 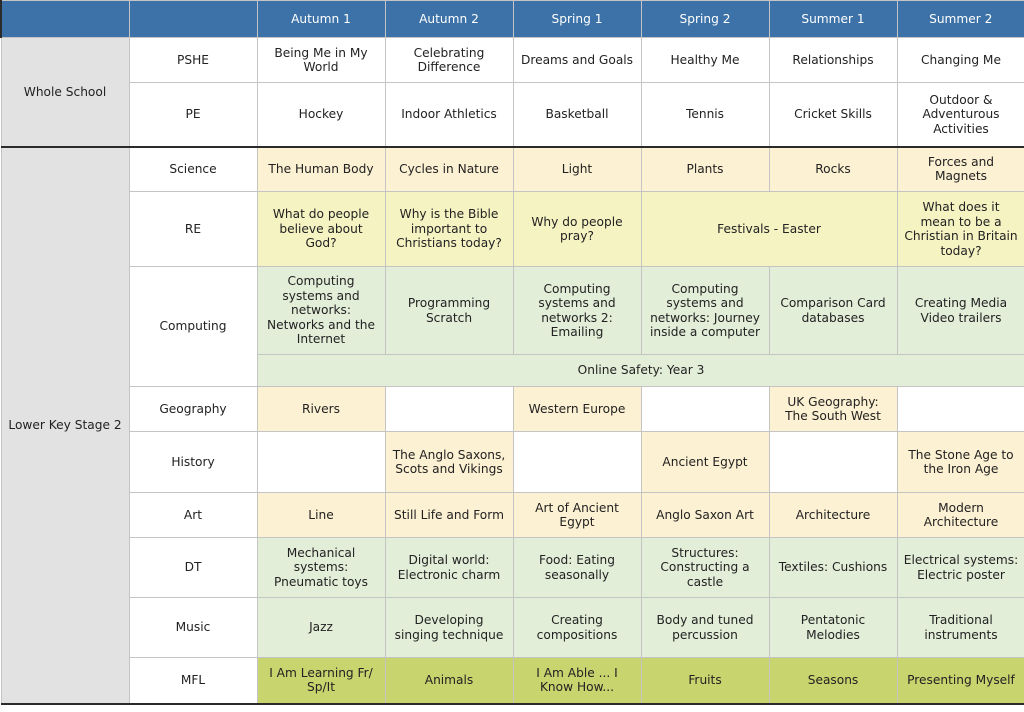 What do you see at coordinates (960, 462) in the screenshot?
I see `cell: The Stone Age to the Iron Age` at bounding box center [960, 462].